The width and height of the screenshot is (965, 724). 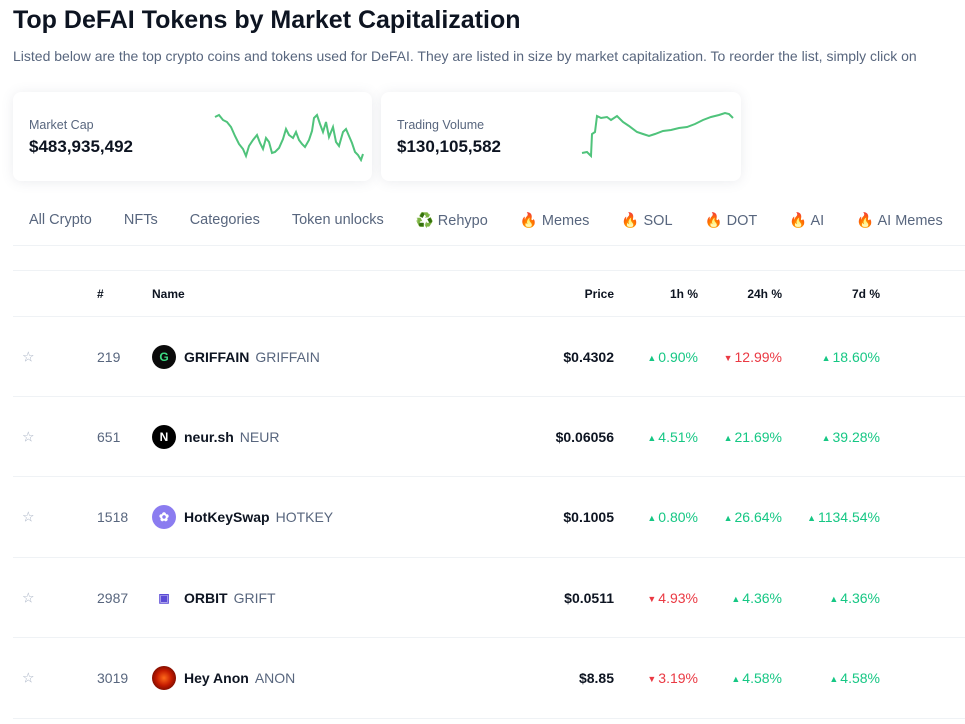 What do you see at coordinates (752, 517) in the screenshot?
I see `change-h24: ▲ 26.64%` at bounding box center [752, 517].